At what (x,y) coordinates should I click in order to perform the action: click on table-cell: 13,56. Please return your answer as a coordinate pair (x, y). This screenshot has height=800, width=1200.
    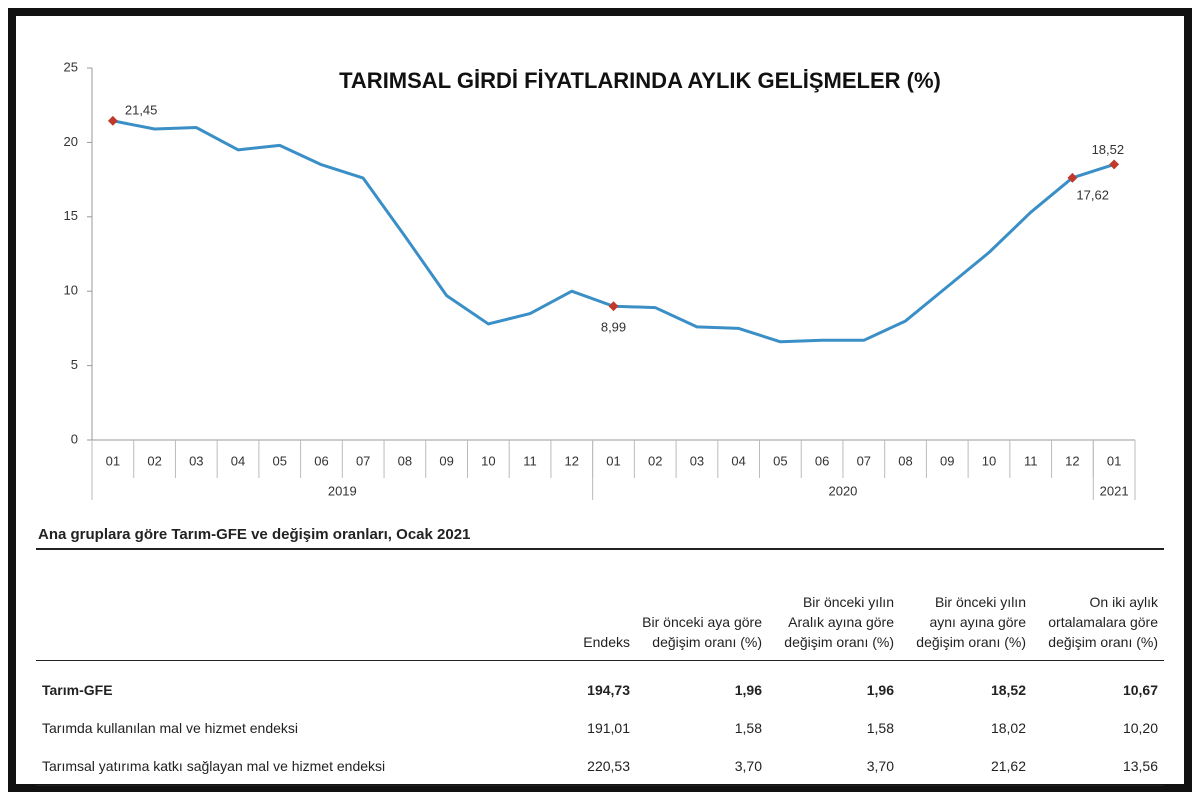
    Looking at the image, I should click on (1098, 766).